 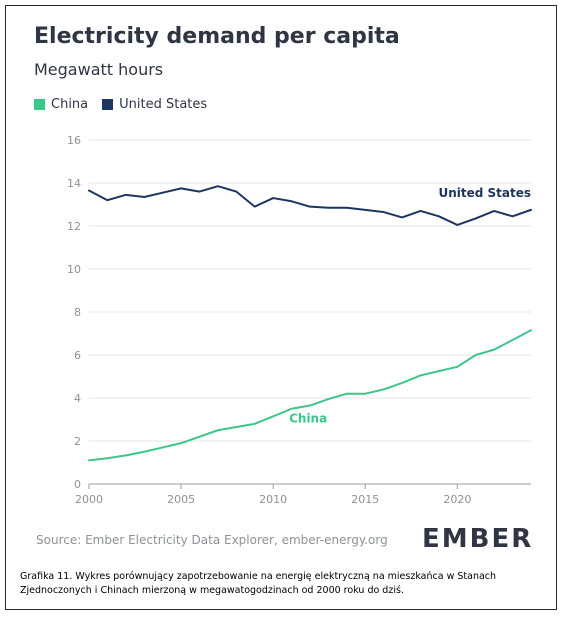 What do you see at coordinates (77, 441) in the screenshot?
I see `y-tick-label: 2` at bounding box center [77, 441].